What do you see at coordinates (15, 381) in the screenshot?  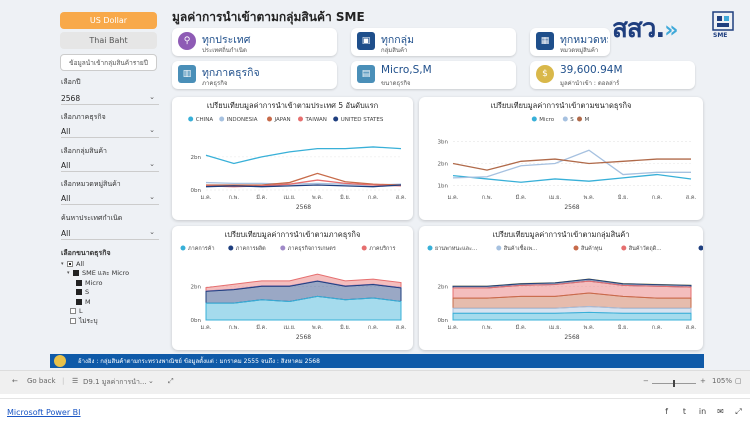 I see `back-arrow-icon: ←` at bounding box center [15, 381].